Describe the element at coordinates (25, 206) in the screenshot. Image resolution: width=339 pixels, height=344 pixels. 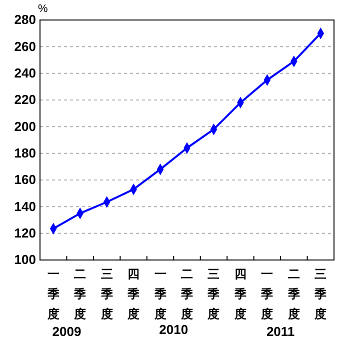
I see `y-tick-label: 140` at that location.